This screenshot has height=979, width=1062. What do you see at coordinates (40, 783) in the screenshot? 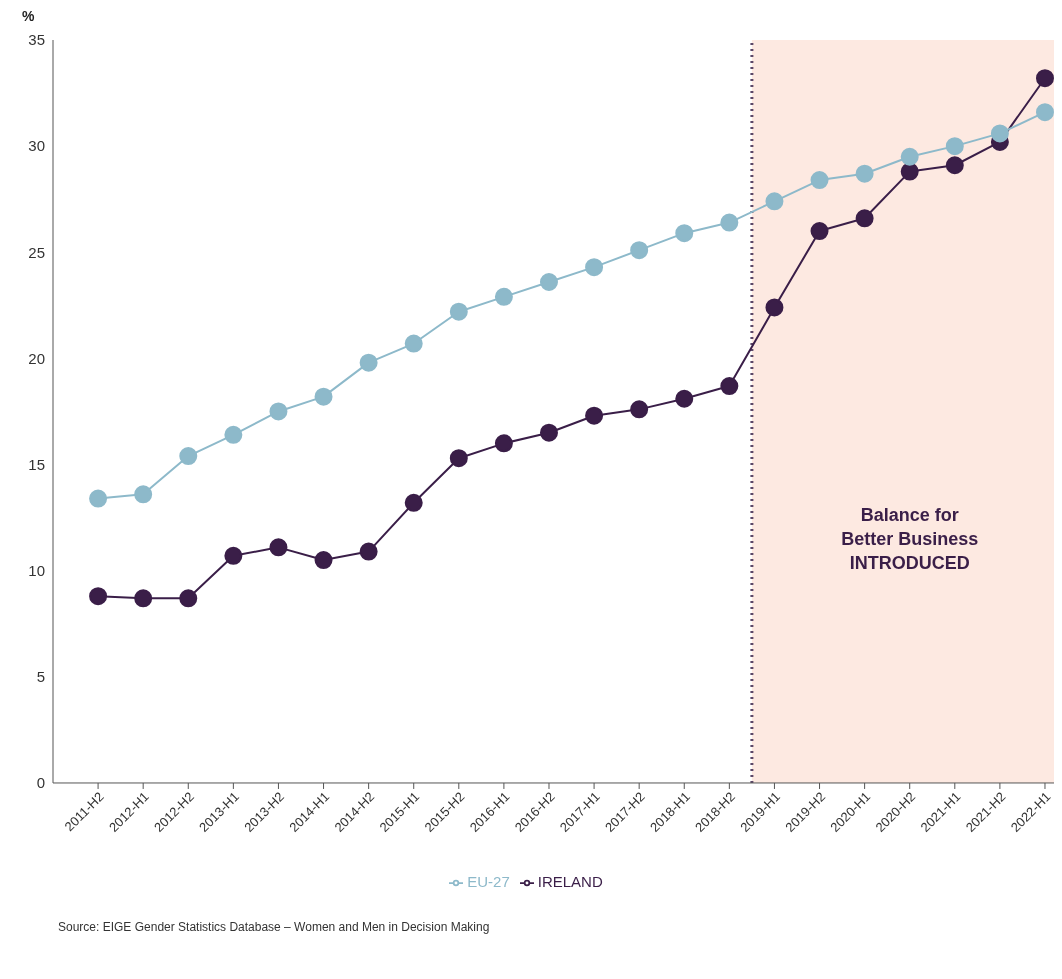
I see `y-tick-label: 0` at bounding box center [40, 783].